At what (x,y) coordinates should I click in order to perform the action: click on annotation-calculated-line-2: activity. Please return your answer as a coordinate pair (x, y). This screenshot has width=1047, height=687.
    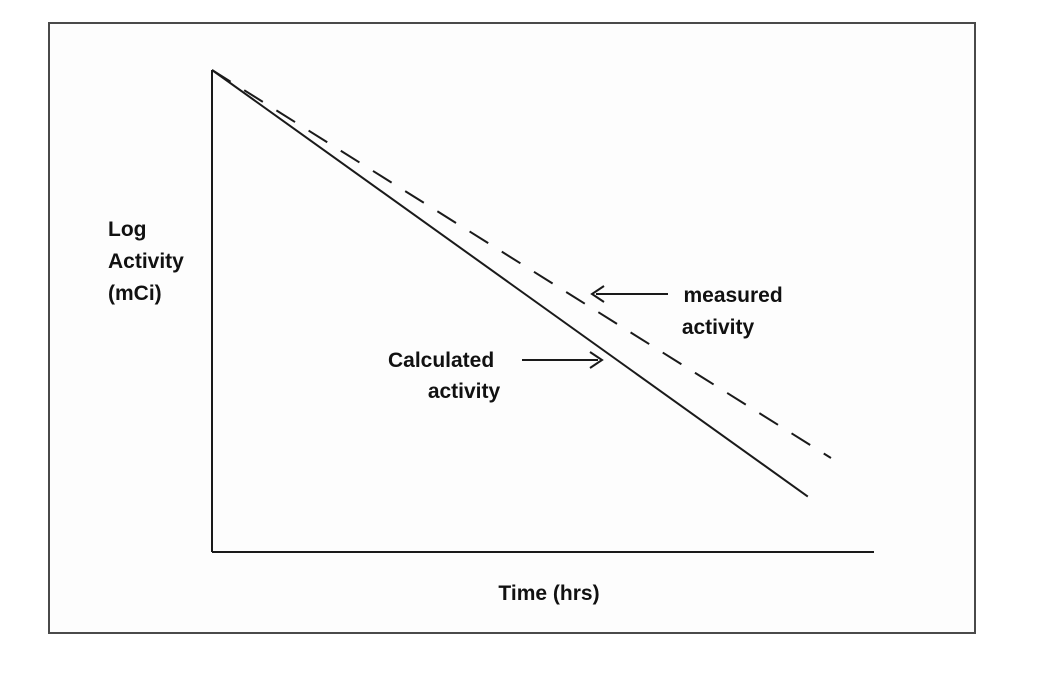
    Looking at the image, I should click on (464, 391).